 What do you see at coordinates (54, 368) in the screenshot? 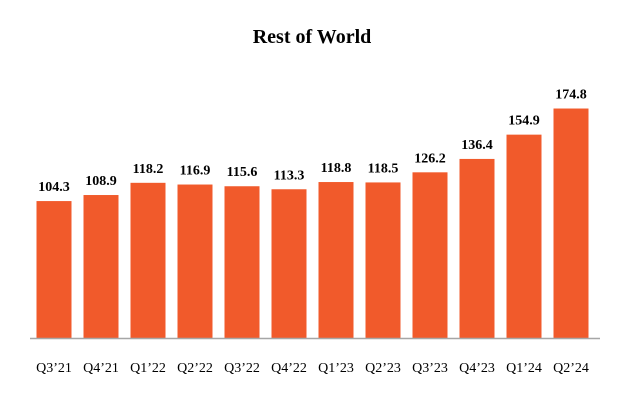
I see `x-tick-label-0: Q3’21` at bounding box center [54, 368].